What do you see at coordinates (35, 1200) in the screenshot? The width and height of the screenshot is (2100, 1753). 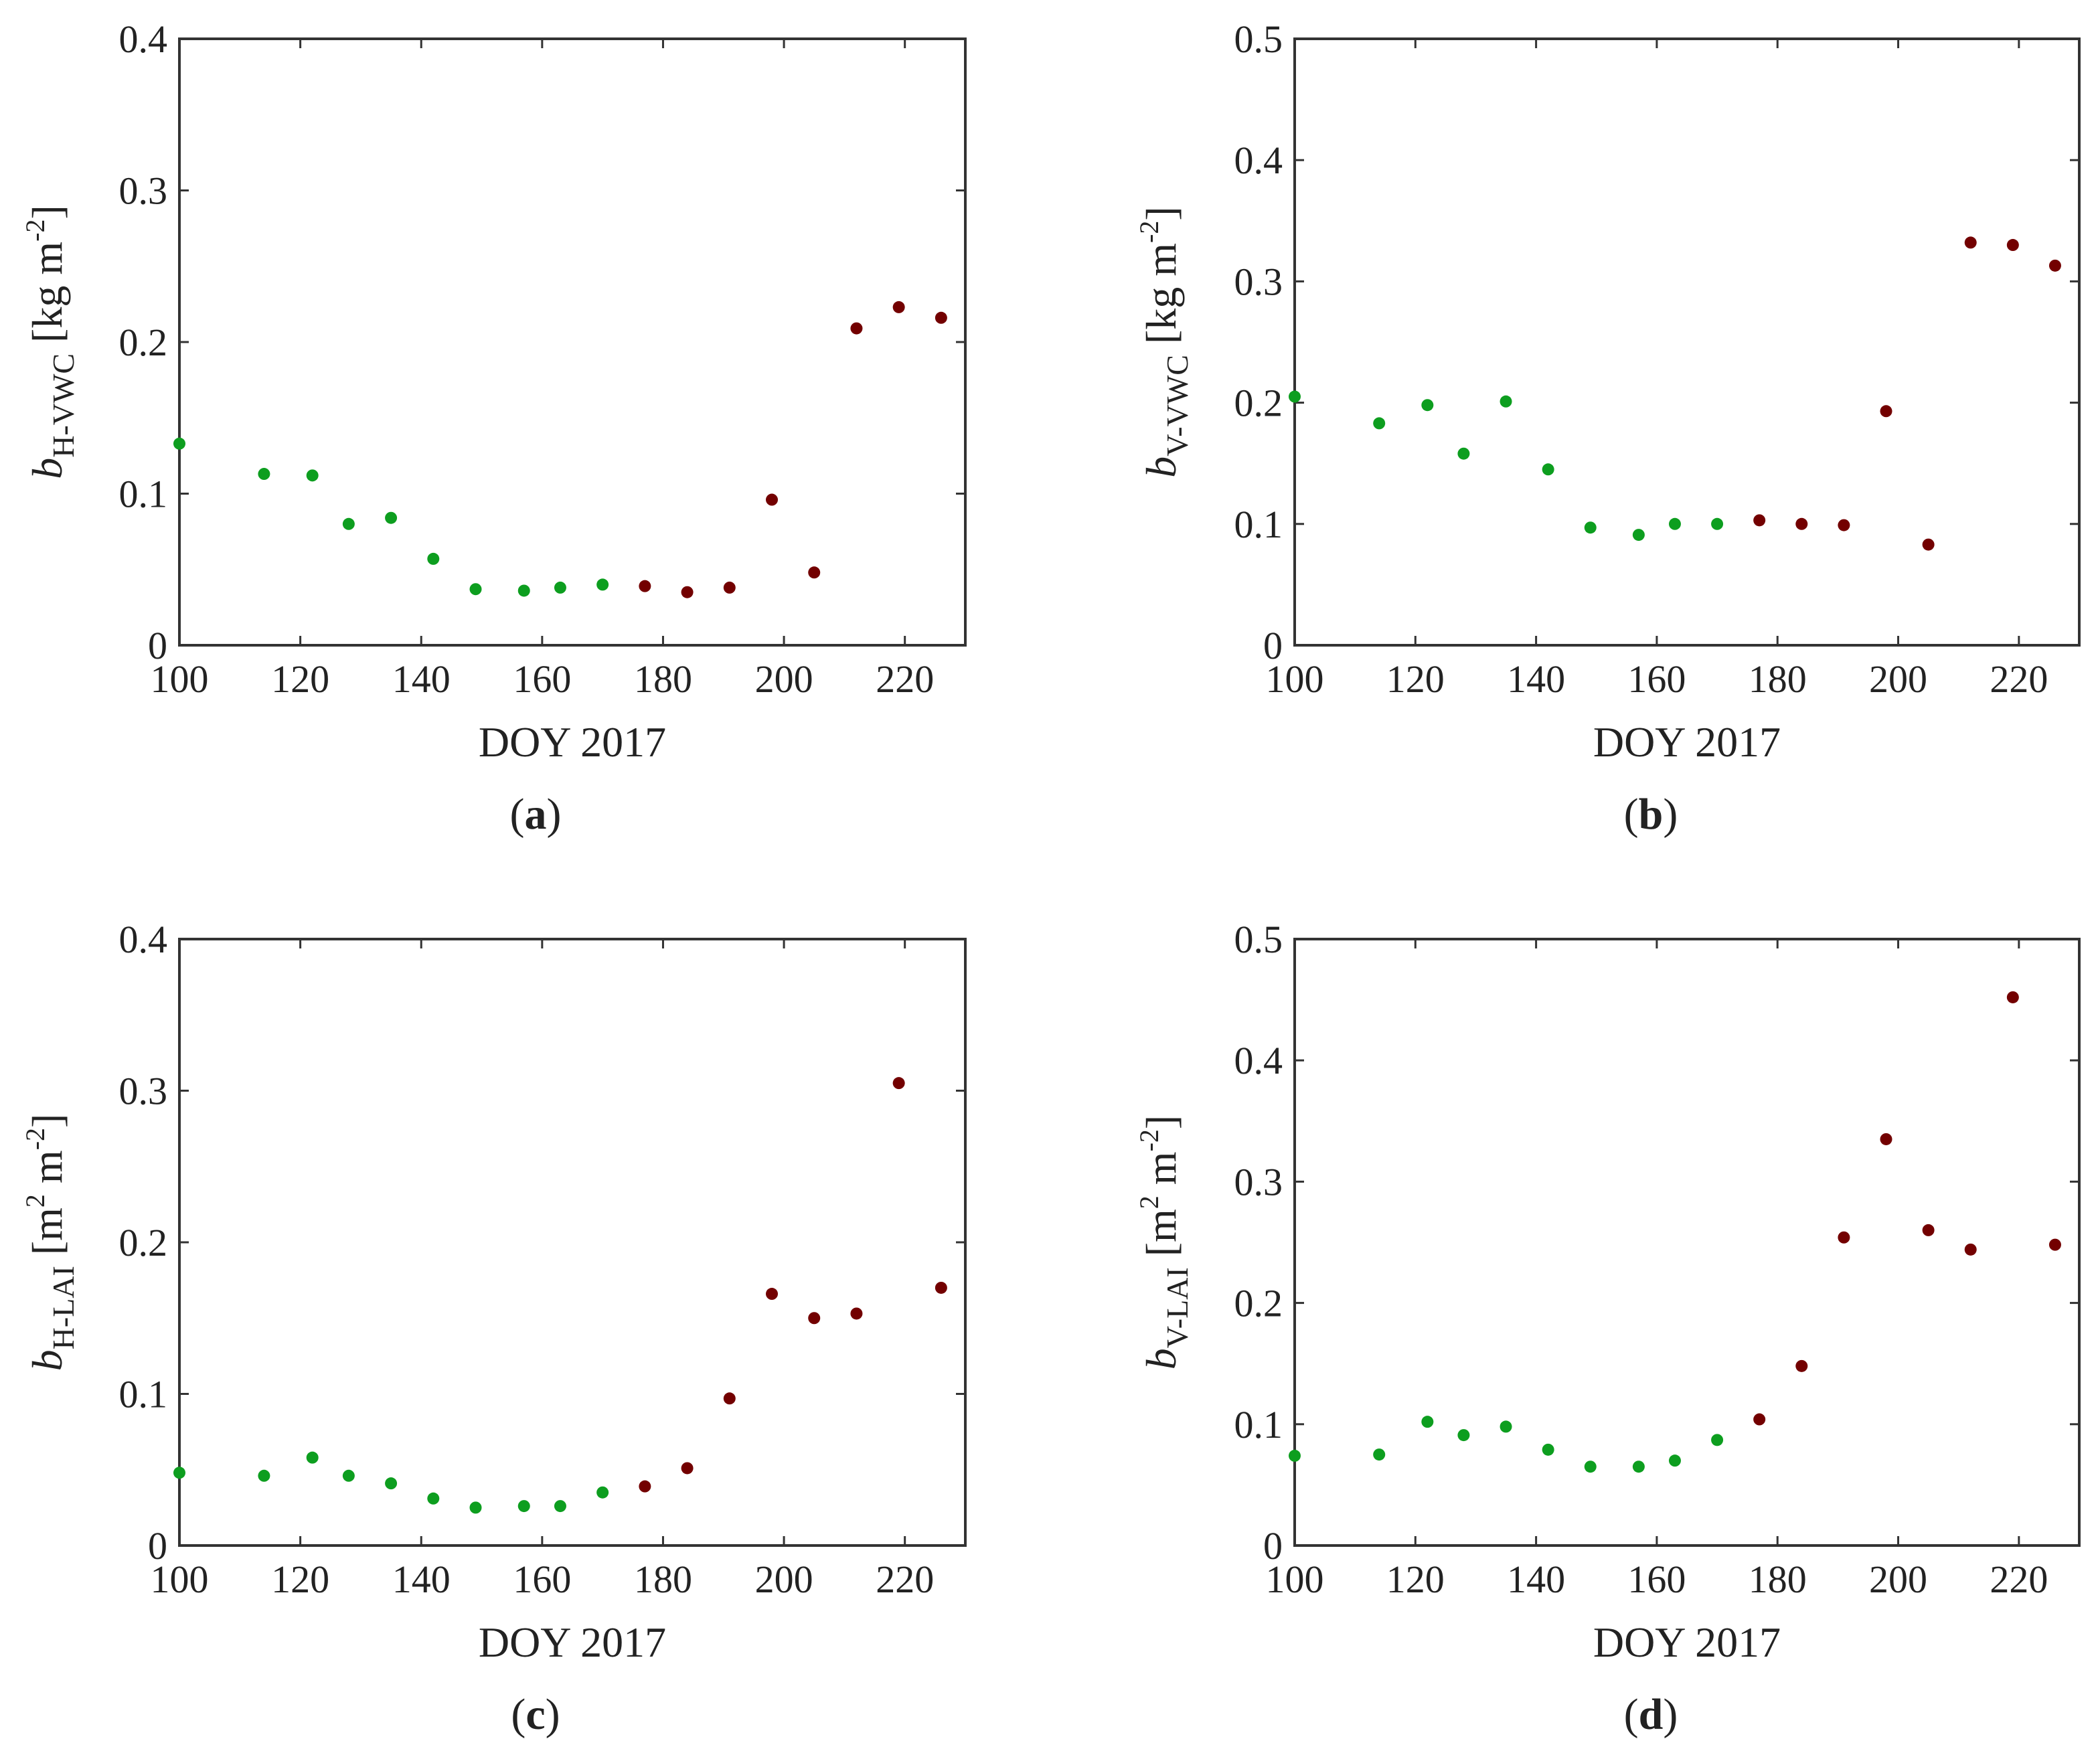 I see `y-label-unit-sup: 2` at bounding box center [35, 1200].